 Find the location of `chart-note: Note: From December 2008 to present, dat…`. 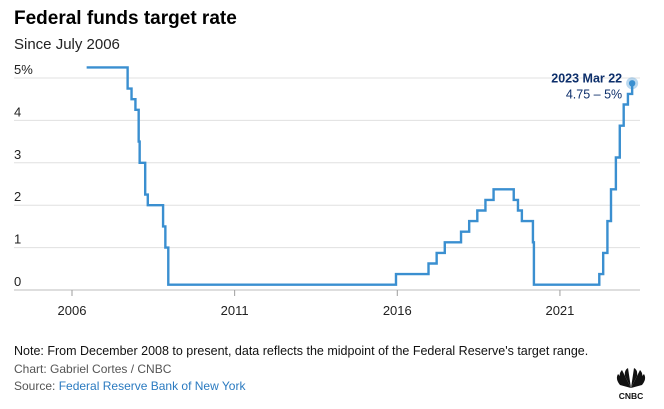

chart-note: Note: From December 2008 to present, dat… is located at coordinates (301, 351).